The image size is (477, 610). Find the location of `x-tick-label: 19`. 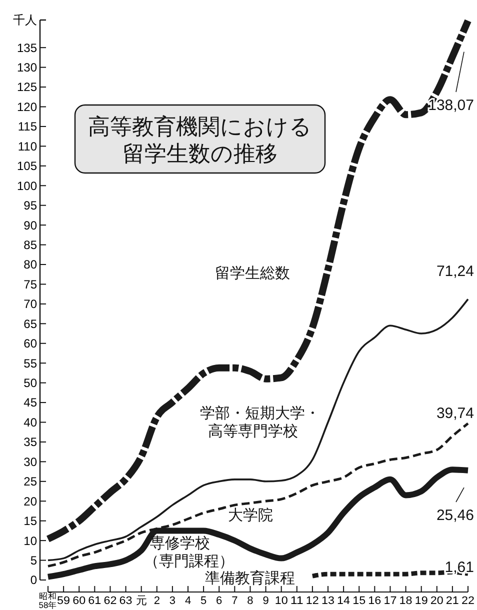

x-tick-label: 19 is located at coordinates (421, 601).